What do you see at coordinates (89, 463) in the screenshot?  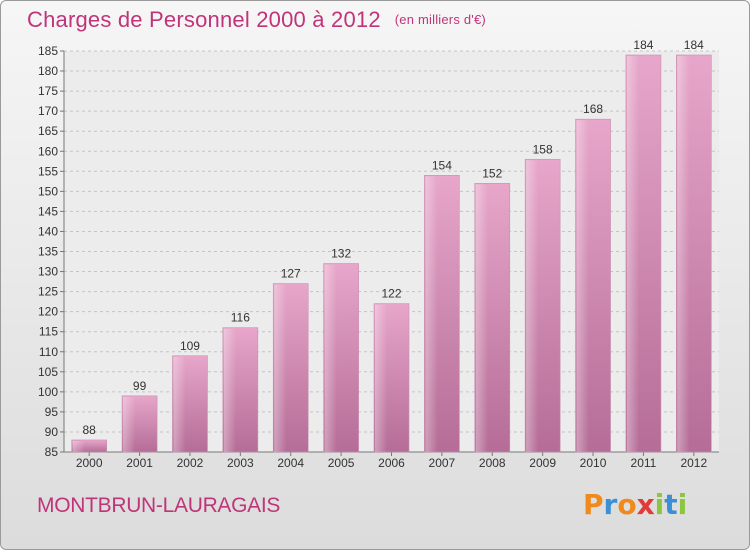 I see `x-tick-label: 2000` at bounding box center [89, 463].